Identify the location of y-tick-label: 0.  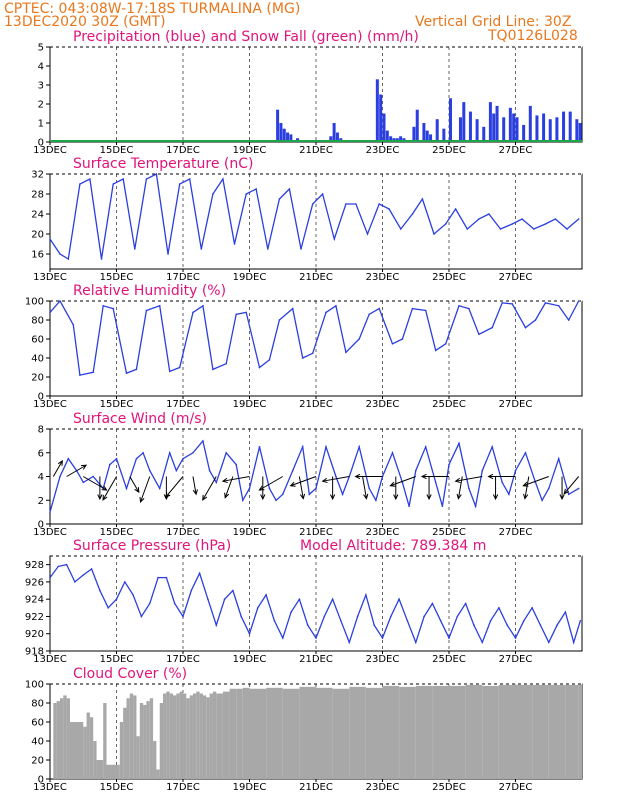
(41, 143).